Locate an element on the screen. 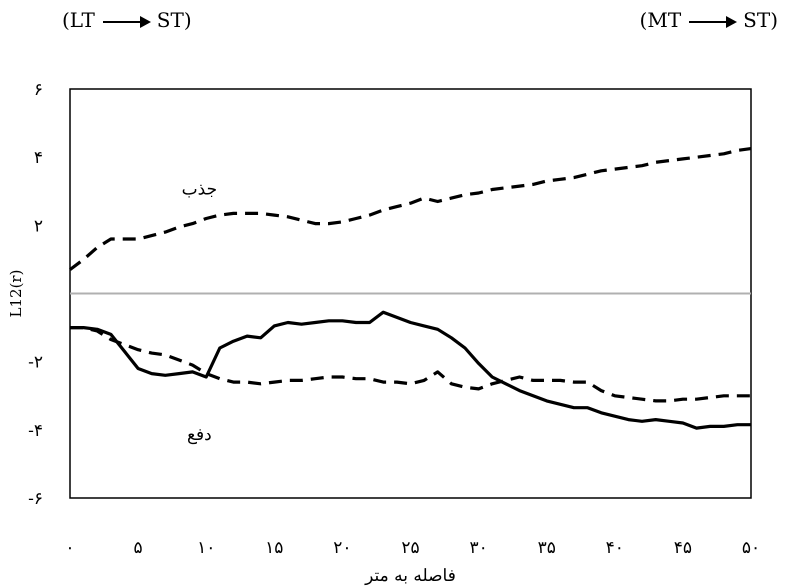  header-right-to: ST) is located at coordinates (760, 20).